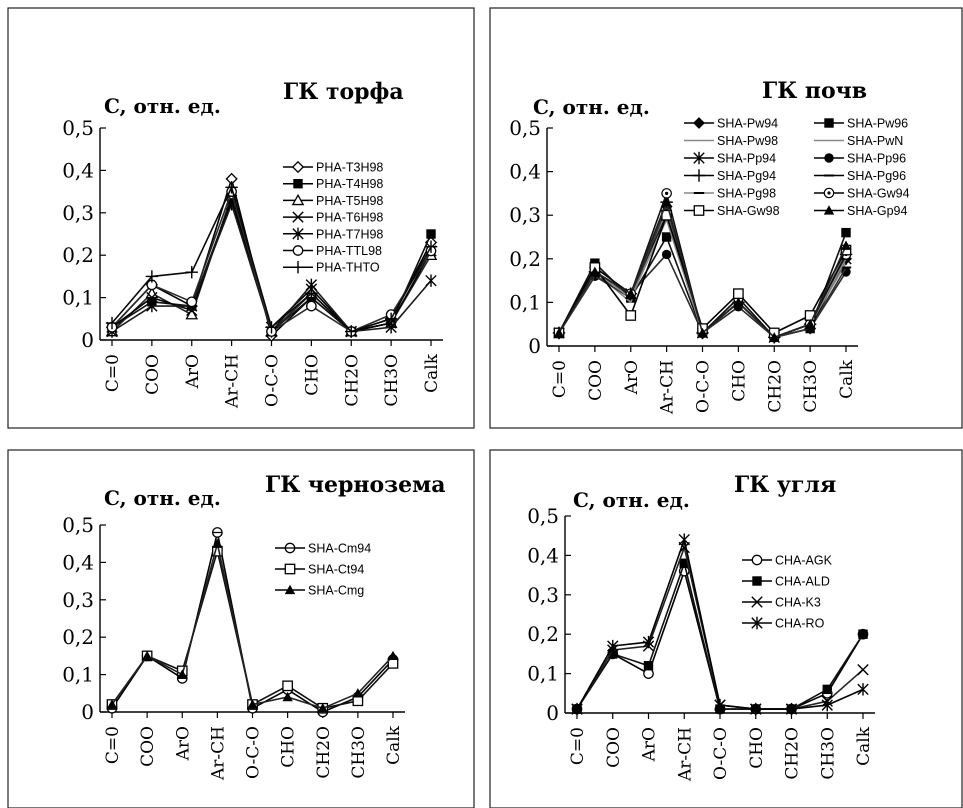 The image size is (963, 808). What do you see at coordinates (781, 603) in the screenshot?
I see `legend-entry: CHA-K3` at bounding box center [781, 603].